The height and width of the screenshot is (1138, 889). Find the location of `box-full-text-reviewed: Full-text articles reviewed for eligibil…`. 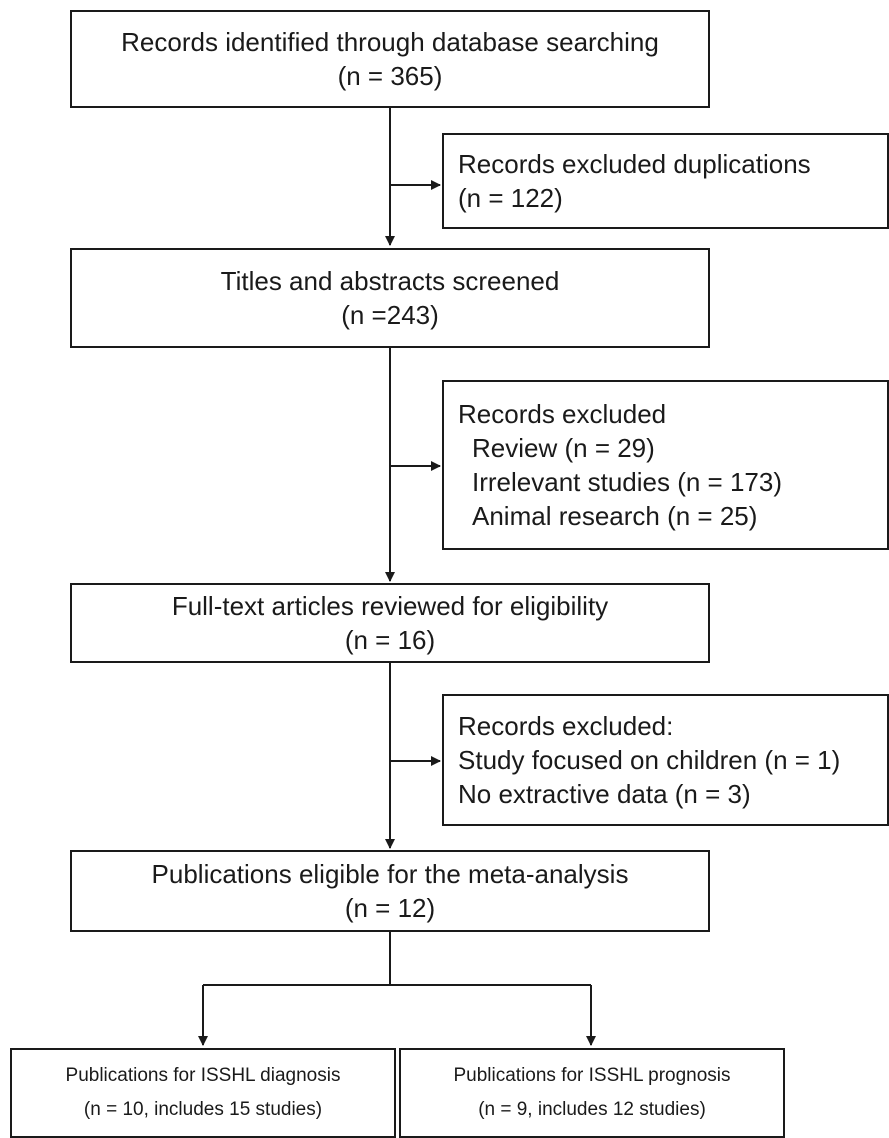

box-full-text-reviewed: Full-text articles reviewed for eligibil… is located at coordinates (390, 623).